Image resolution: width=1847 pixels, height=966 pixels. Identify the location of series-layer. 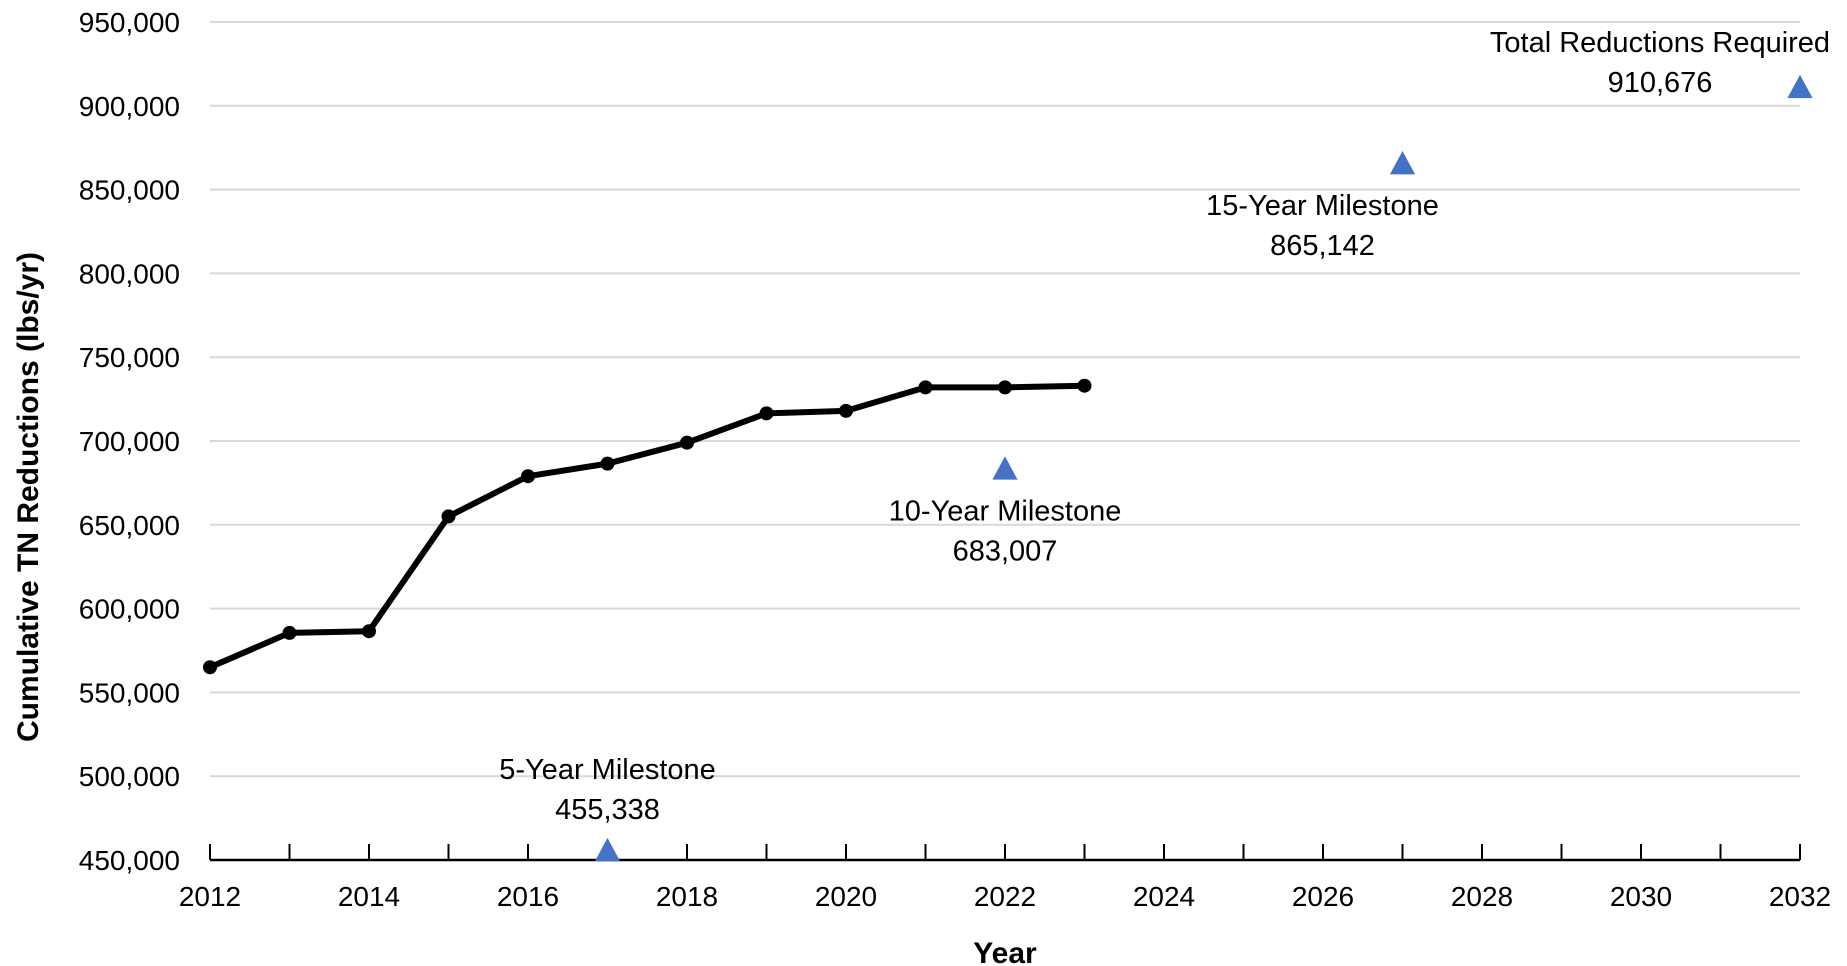
(647, 526).